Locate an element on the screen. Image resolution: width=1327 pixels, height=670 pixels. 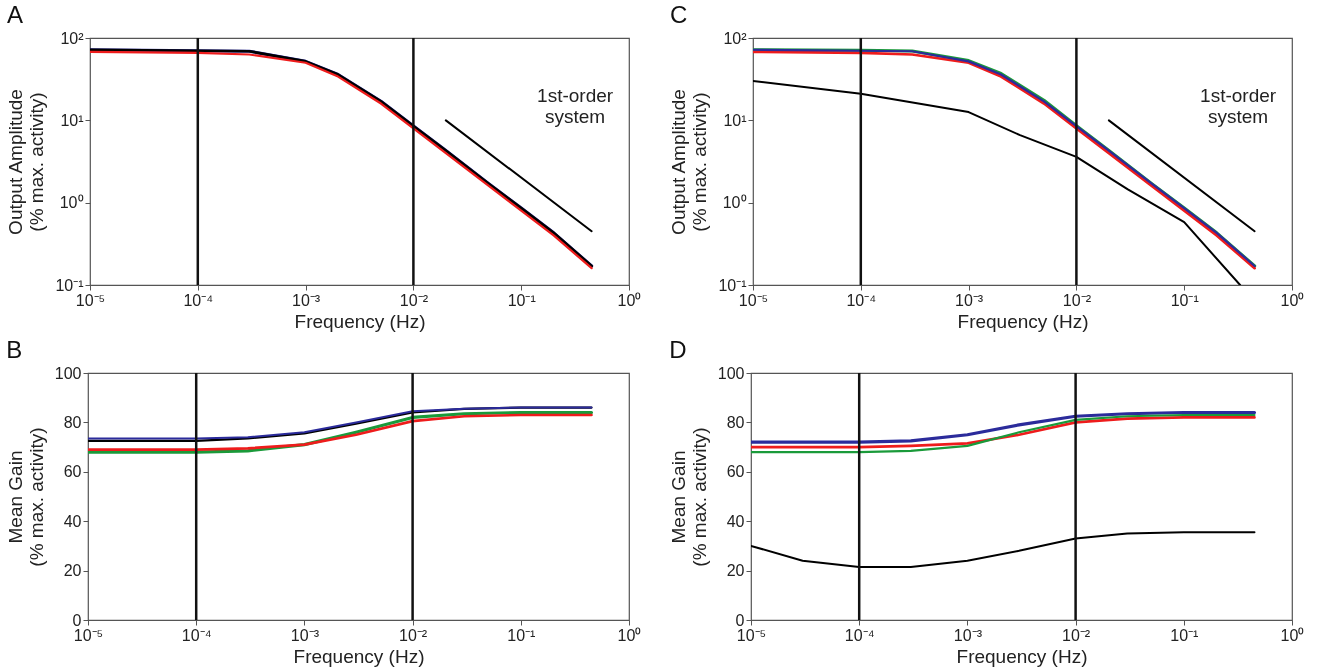
chart-title: C is located at coordinates (678, 14).